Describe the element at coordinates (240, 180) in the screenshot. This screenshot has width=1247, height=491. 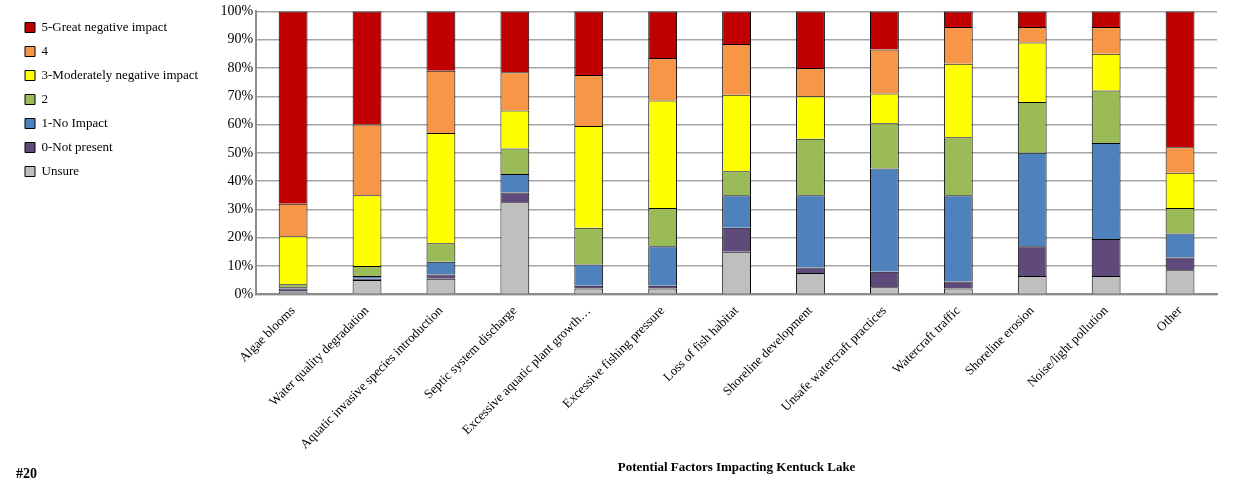
I see `y-tick-label: 40%` at that location.